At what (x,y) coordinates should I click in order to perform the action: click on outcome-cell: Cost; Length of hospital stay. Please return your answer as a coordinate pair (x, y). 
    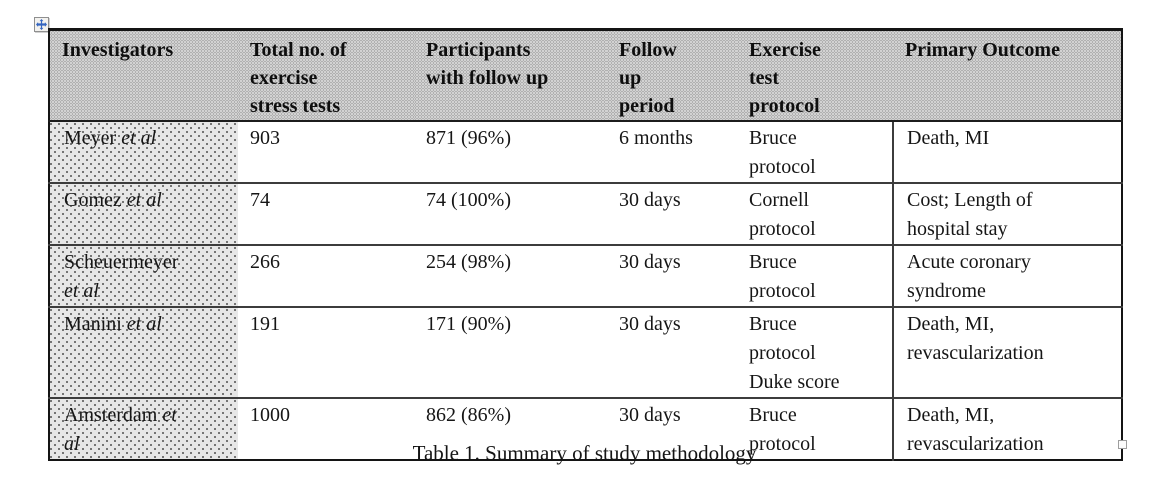
    Looking at the image, I should click on (1007, 214).